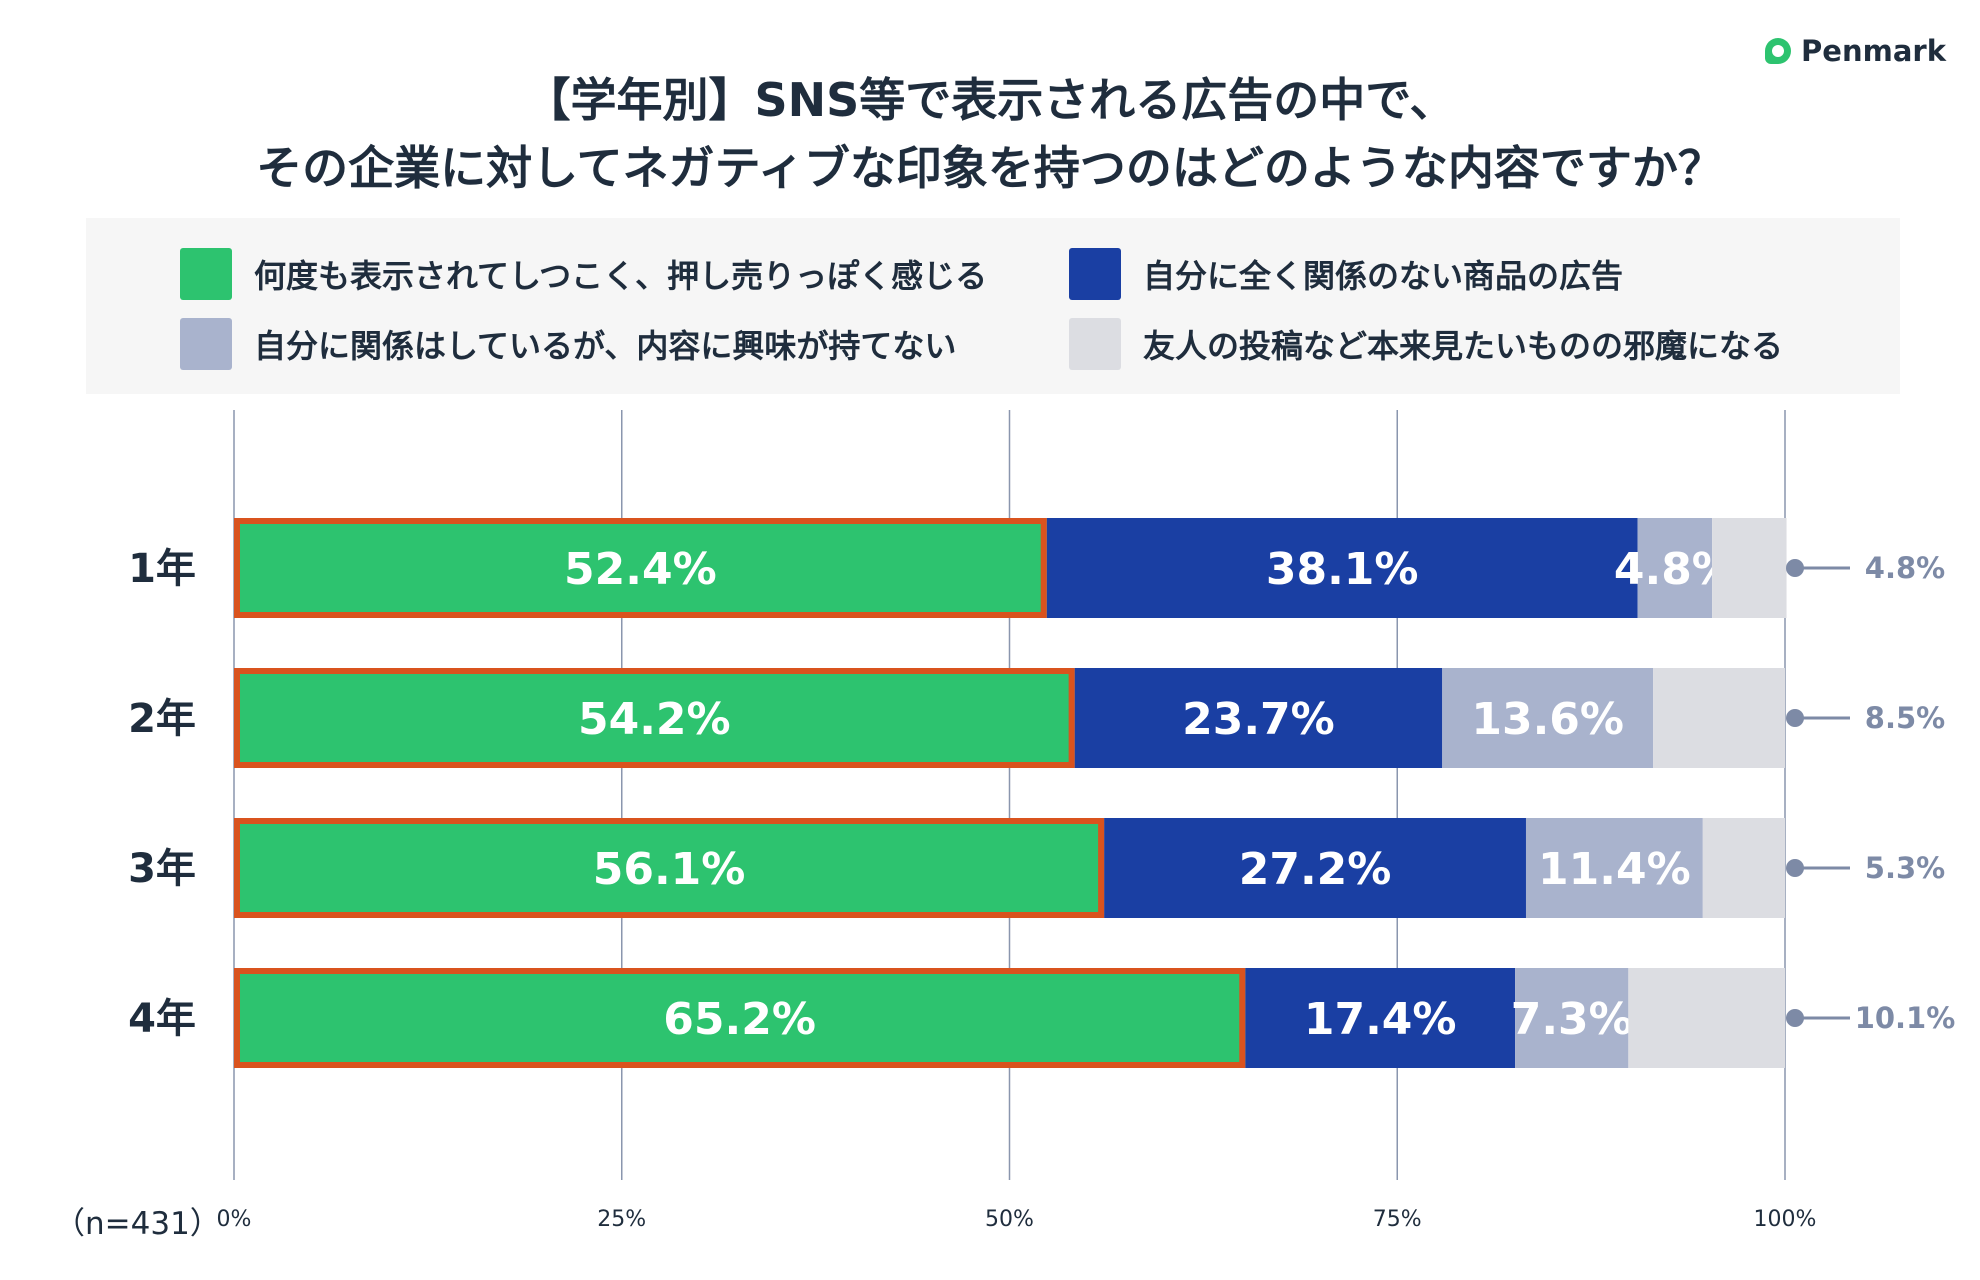 Image resolution: width=1980 pixels, height=1280 pixels. Describe the element at coordinates (162, 719) in the screenshot. I see `category-label-2: 2年` at that location.